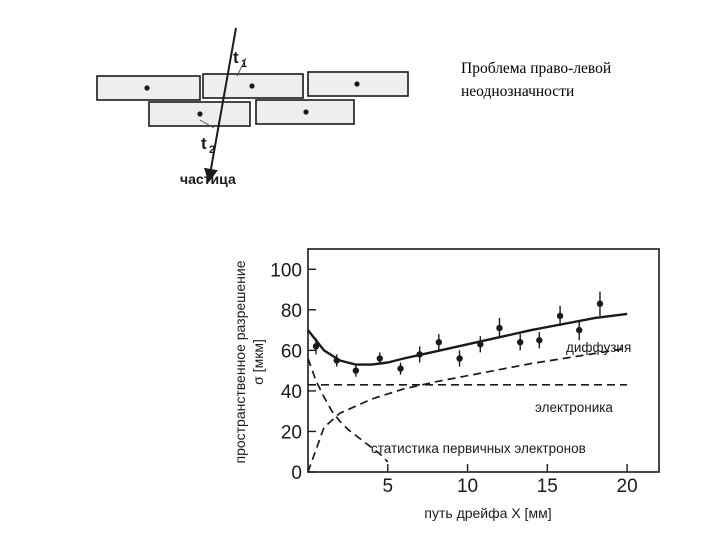 The image size is (720, 540). Describe the element at coordinates (581, 80) in the screenshot. I see `slide-title: Проблема право-левой неоднозначности` at that location.